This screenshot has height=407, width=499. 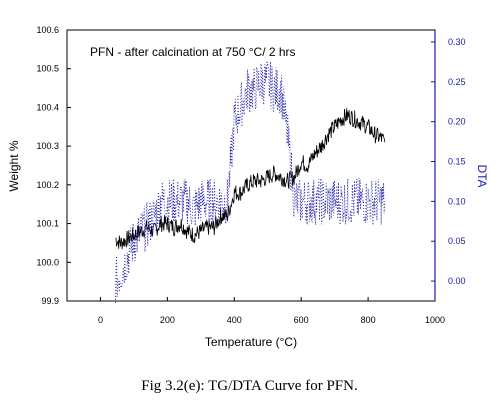 What do you see at coordinates (482, 175) in the screenshot?
I see `y2-axis-label: DTA` at bounding box center [482, 175].